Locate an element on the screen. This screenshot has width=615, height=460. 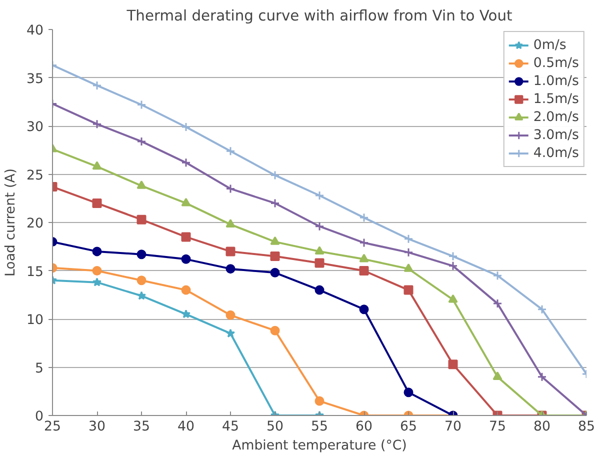
x-tick-label: 45 is located at coordinates (230, 427).